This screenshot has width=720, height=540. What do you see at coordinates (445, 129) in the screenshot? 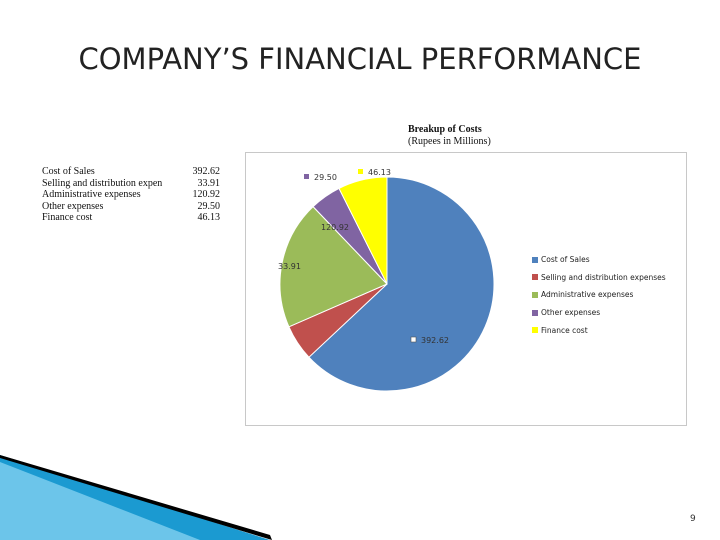
I see `chart-title: Breakup of Costs` at bounding box center [445, 129].